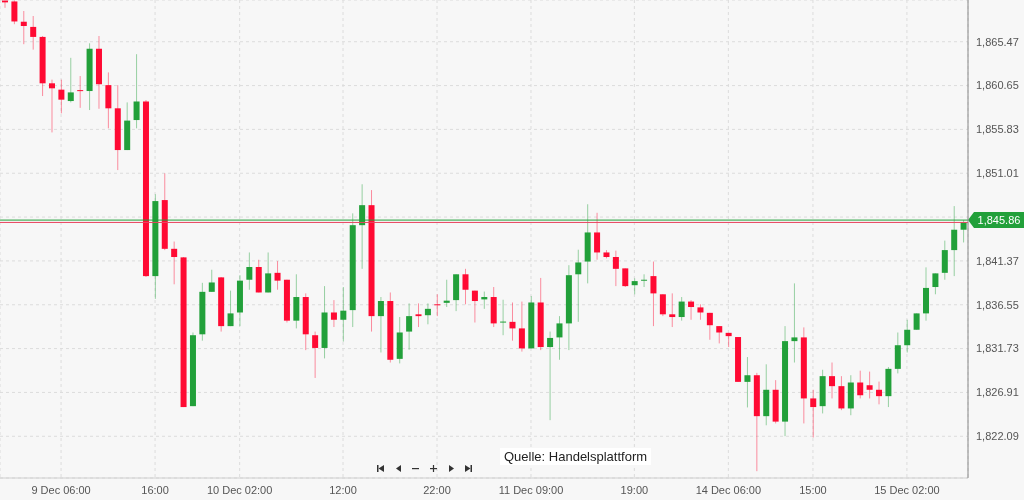  I want to click on y-tick-label: 1,860.65, so click(997, 85).